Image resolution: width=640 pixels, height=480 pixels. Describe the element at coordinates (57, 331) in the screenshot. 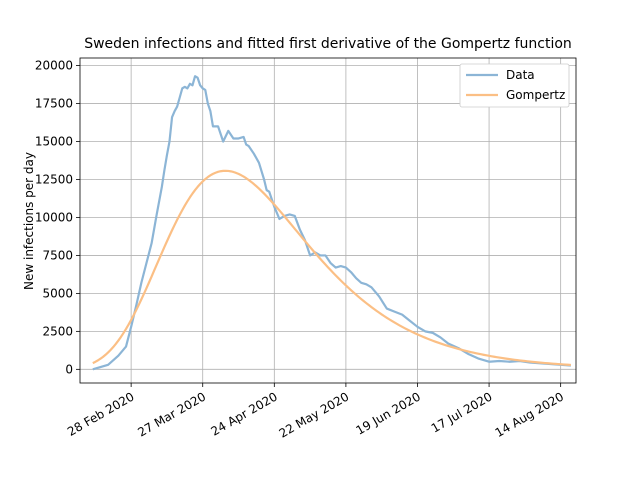

I see `y-tick-label: 2500` at that location.